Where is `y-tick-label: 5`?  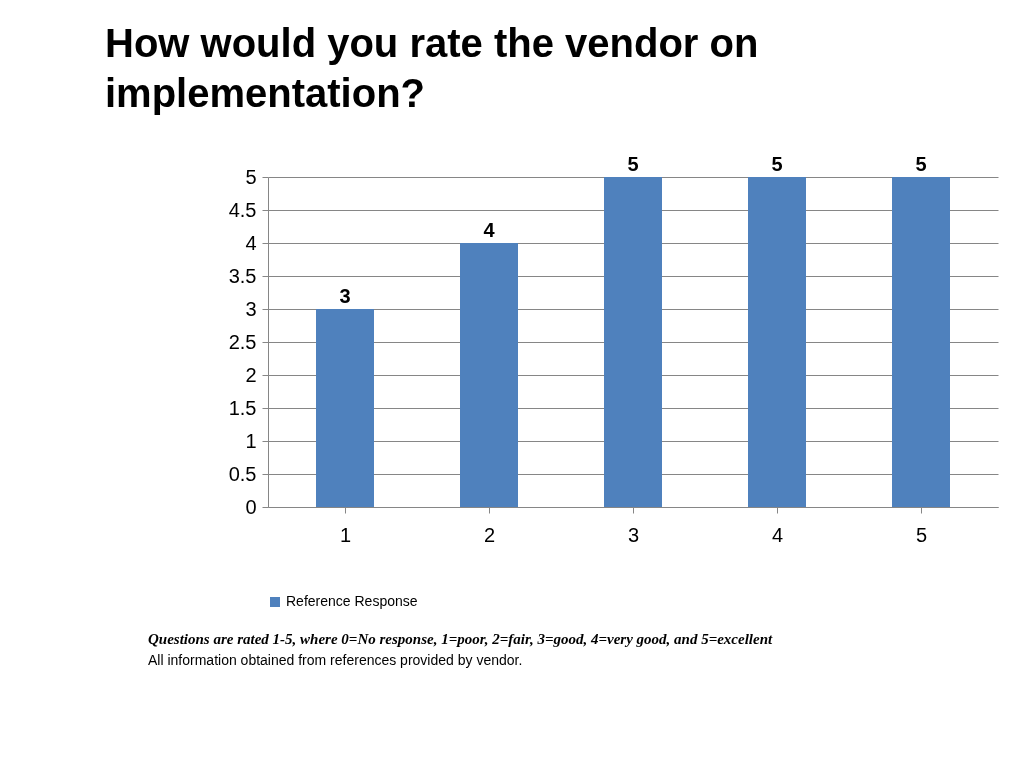 y-tick-label: 5 is located at coordinates (251, 176).